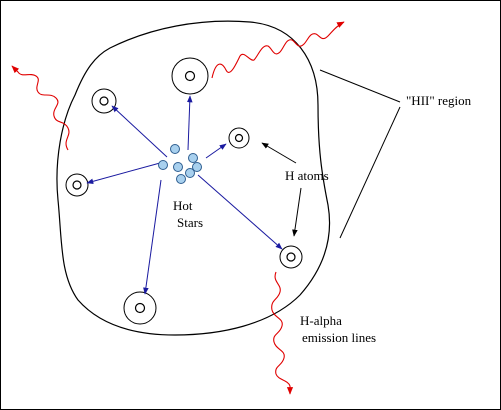 Image resolution: width=501 pixels, height=410 pixels. What do you see at coordinates (140, 308) in the screenshot?
I see `h-atom-bottom` at bounding box center [140, 308].